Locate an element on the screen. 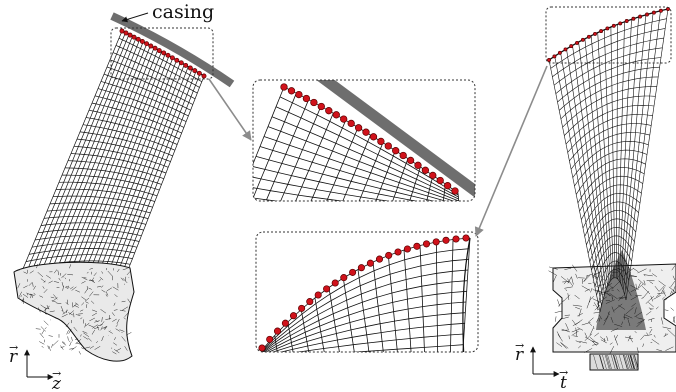 This screenshot has width=676, height=392. right-tip-detail-frame is located at coordinates (608, 35).